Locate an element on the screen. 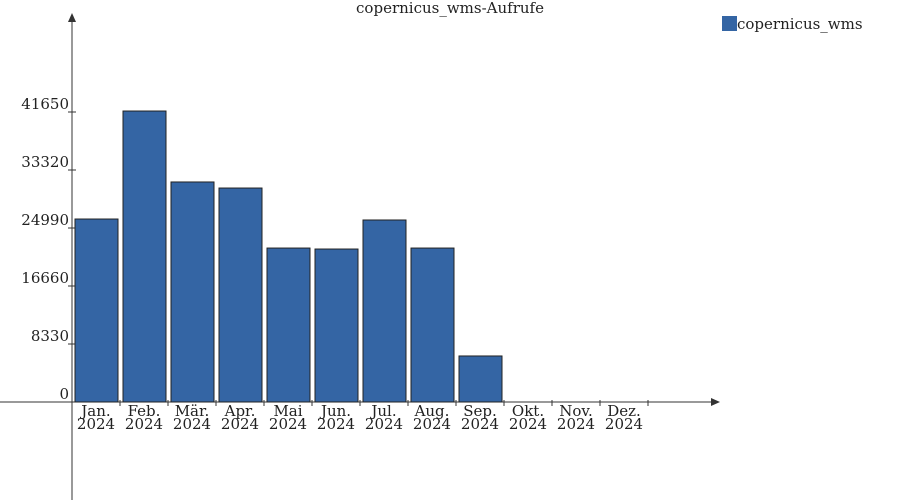  legend-swatch is located at coordinates (729, 23).